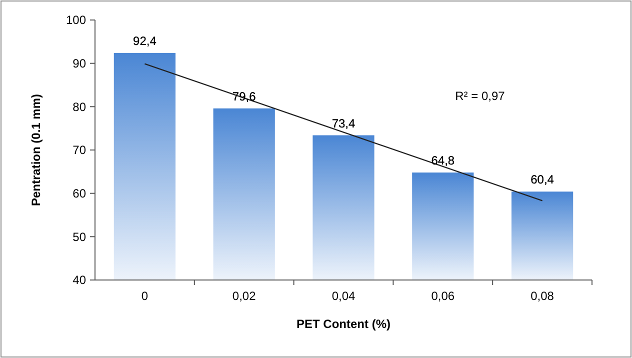 The image size is (632, 358). I want to click on y-tick-label: 90, so click(79, 63).